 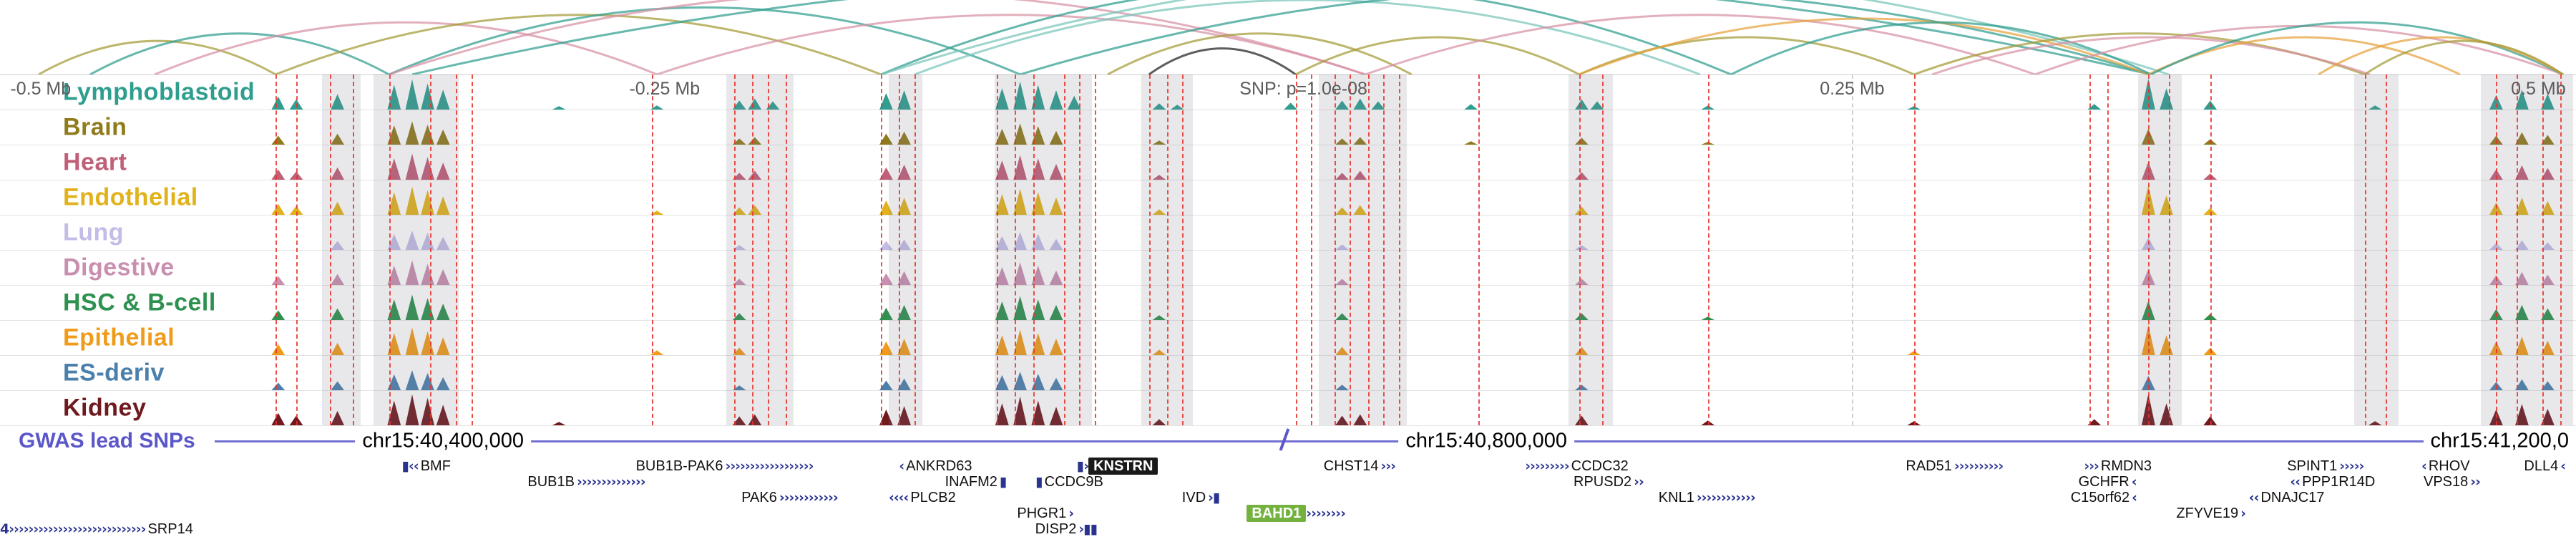 What do you see at coordinates (2103, 497) in the screenshot?
I see `gene-c15orf62: C15orf62 ‹` at bounding box center [2103, 497].